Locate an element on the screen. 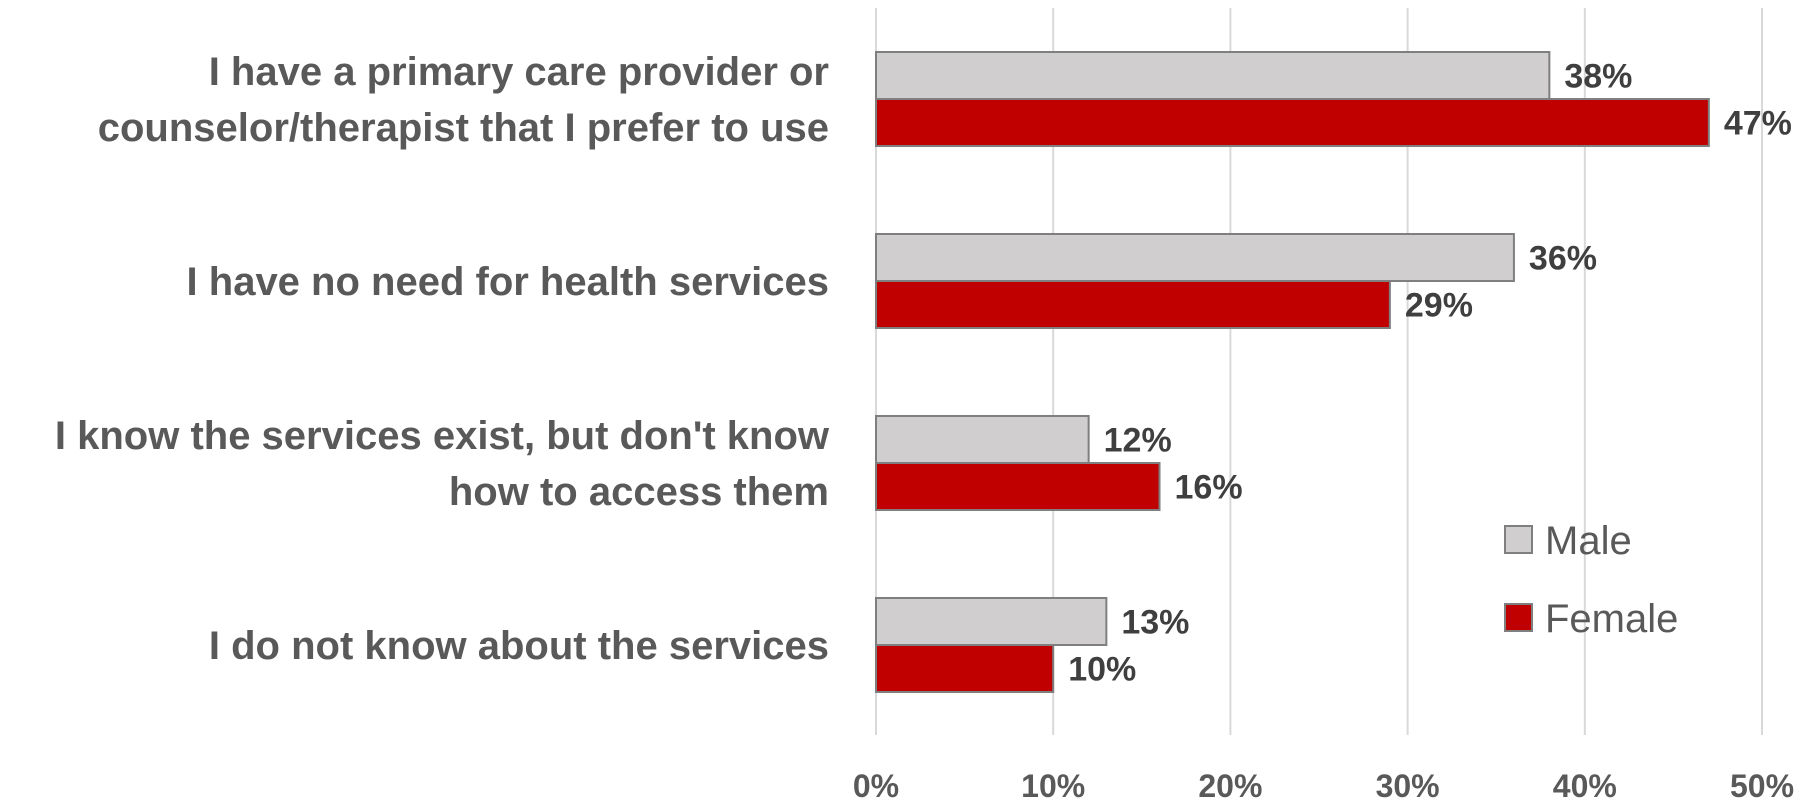 The image size is (1811, 800). x-tick-label: 40% is located at coordinates (1585, 784).